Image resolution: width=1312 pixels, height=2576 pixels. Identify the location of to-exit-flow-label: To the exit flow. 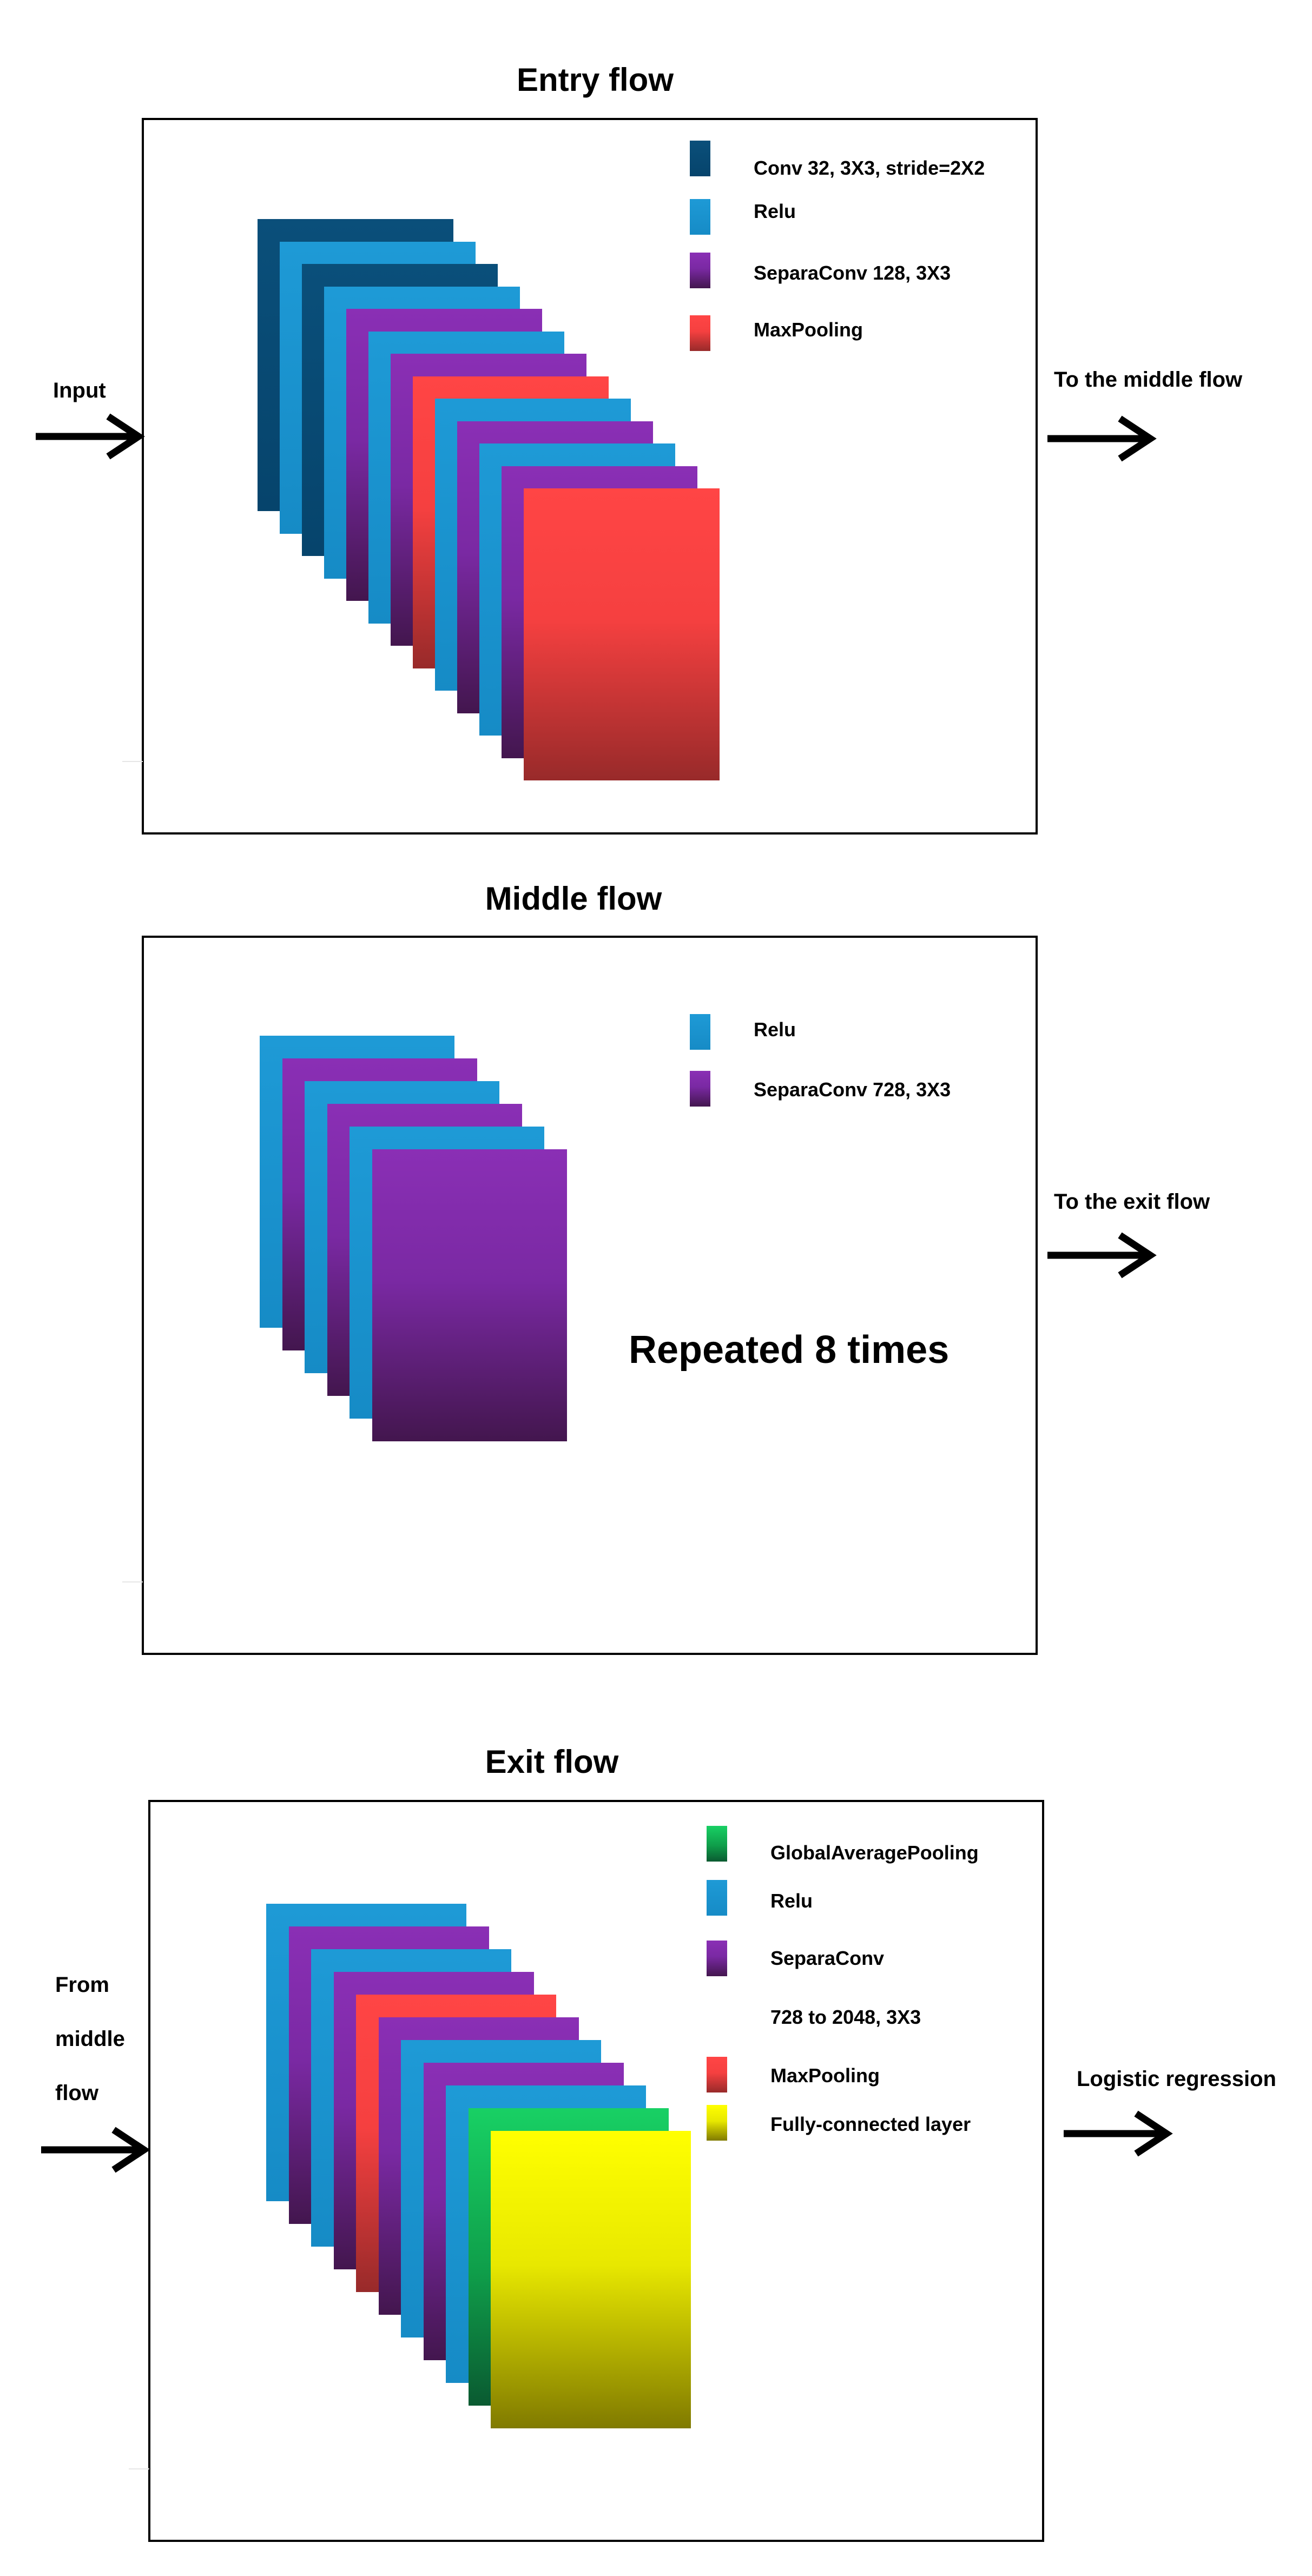
(1132, 1202).